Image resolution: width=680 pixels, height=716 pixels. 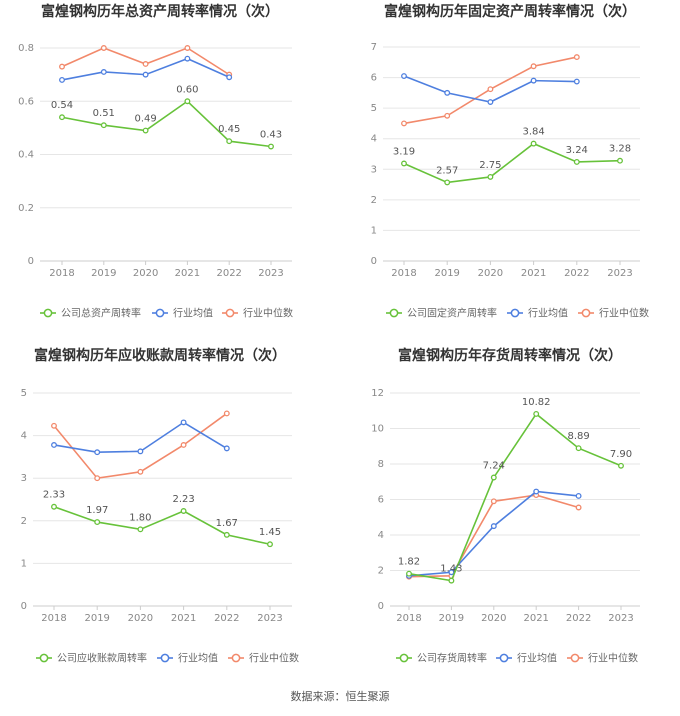 What do you see at coordinates (62, 105) in the screenshot?
I see `data-label: 0.54` at bounding box center [62, 105].